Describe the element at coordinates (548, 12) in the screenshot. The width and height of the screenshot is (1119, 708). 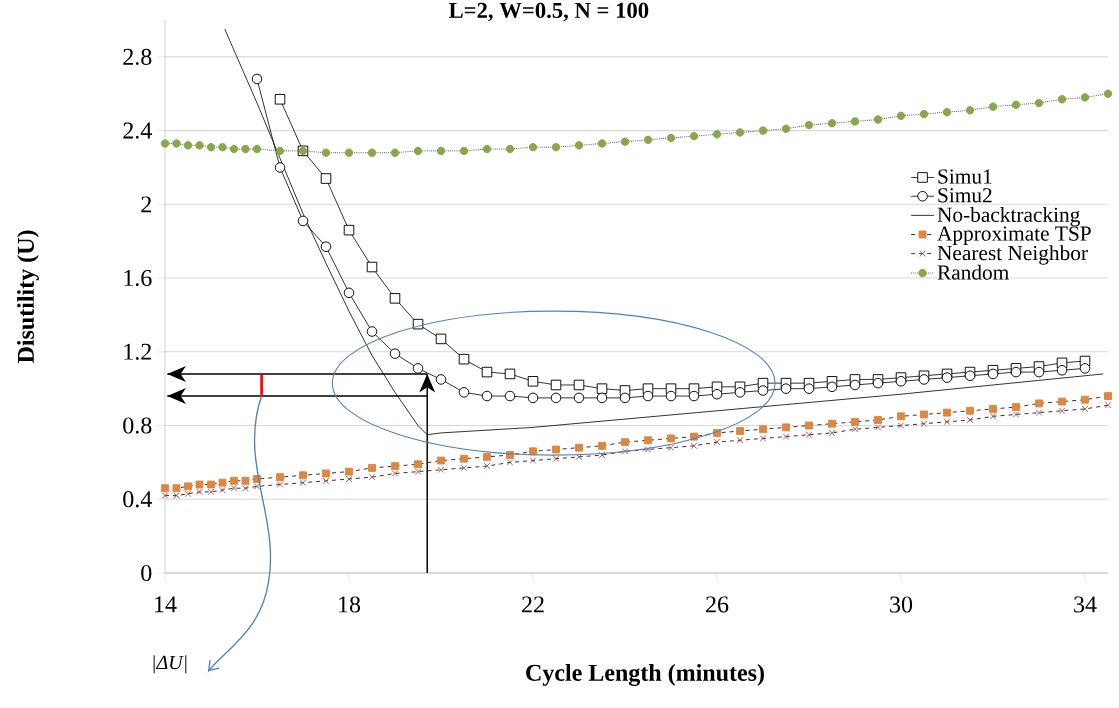
I see `chart-title: L=2, W=0.5, N = 100` at that location.